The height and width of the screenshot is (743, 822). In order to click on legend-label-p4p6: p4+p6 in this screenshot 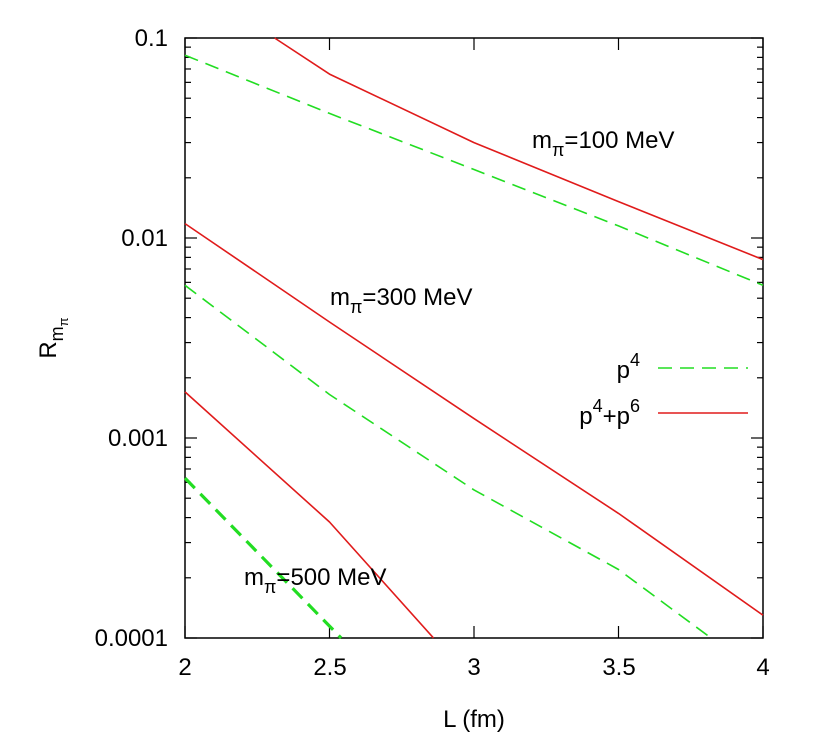, I will do `click(609, 413)`.